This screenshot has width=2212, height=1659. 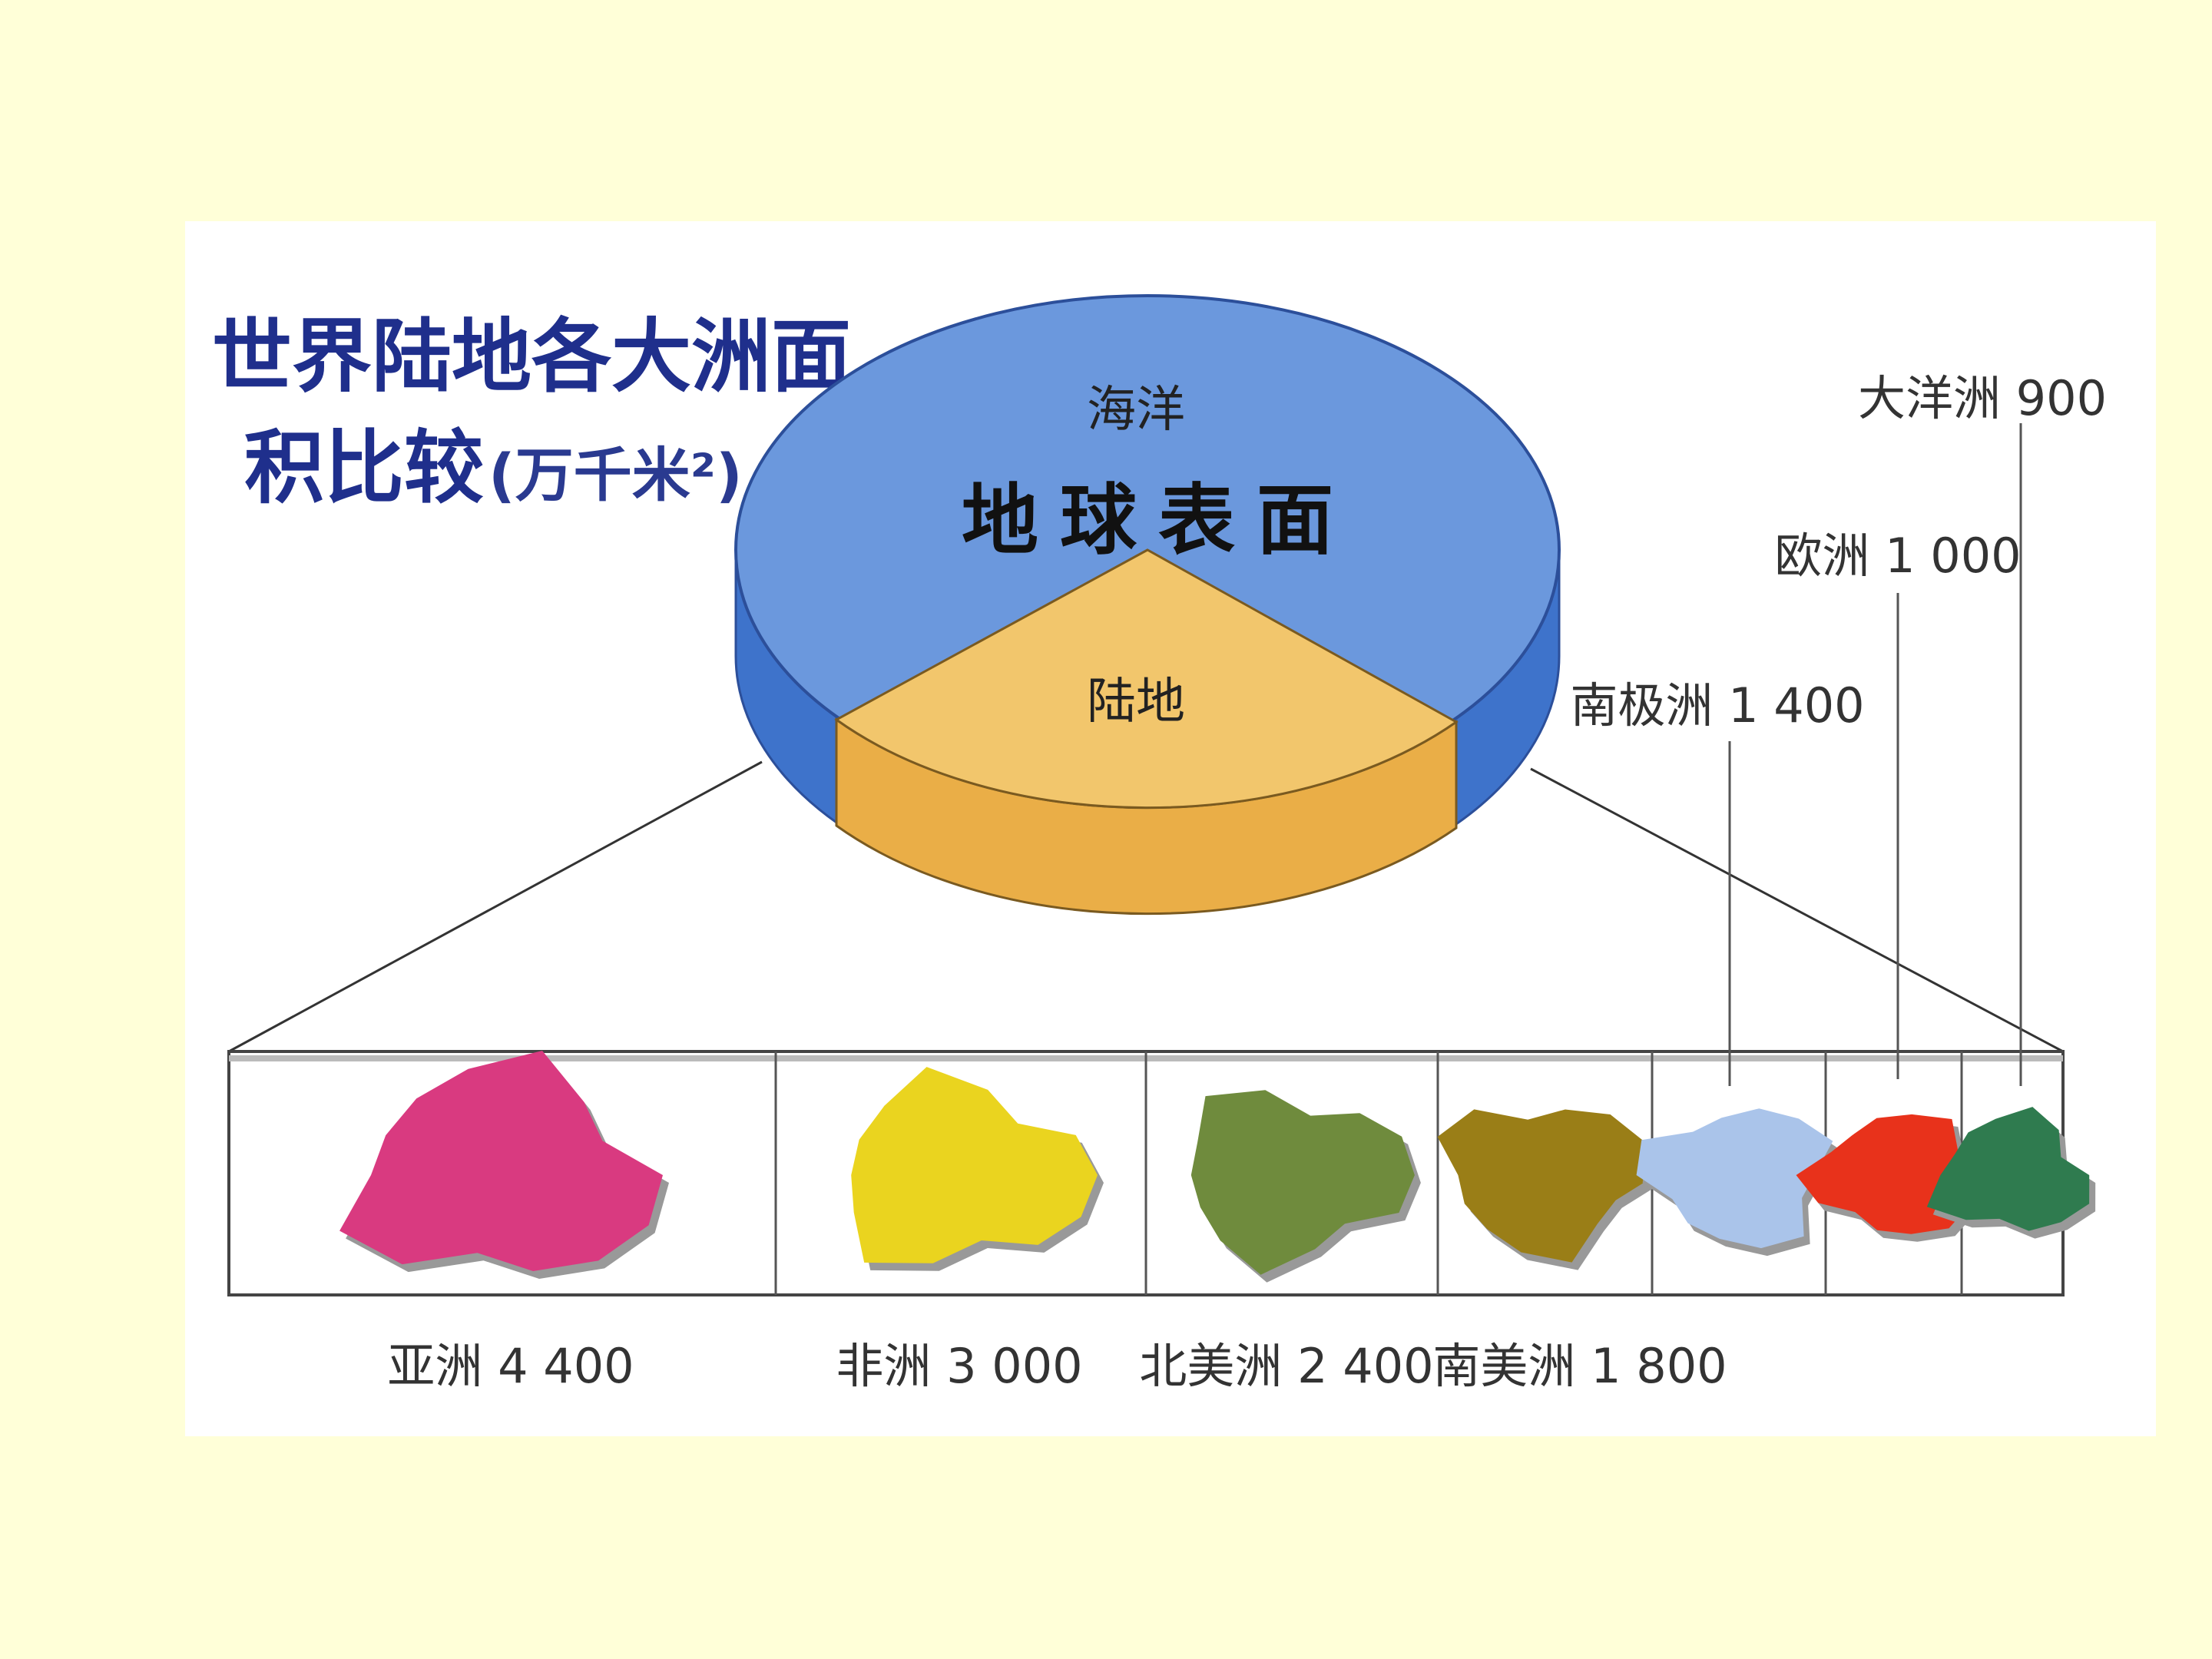 What do you see at coordinates (364, 468) in the screenshot?
I see `title-line2-text: 积比较` at bounding box center [364, 468].